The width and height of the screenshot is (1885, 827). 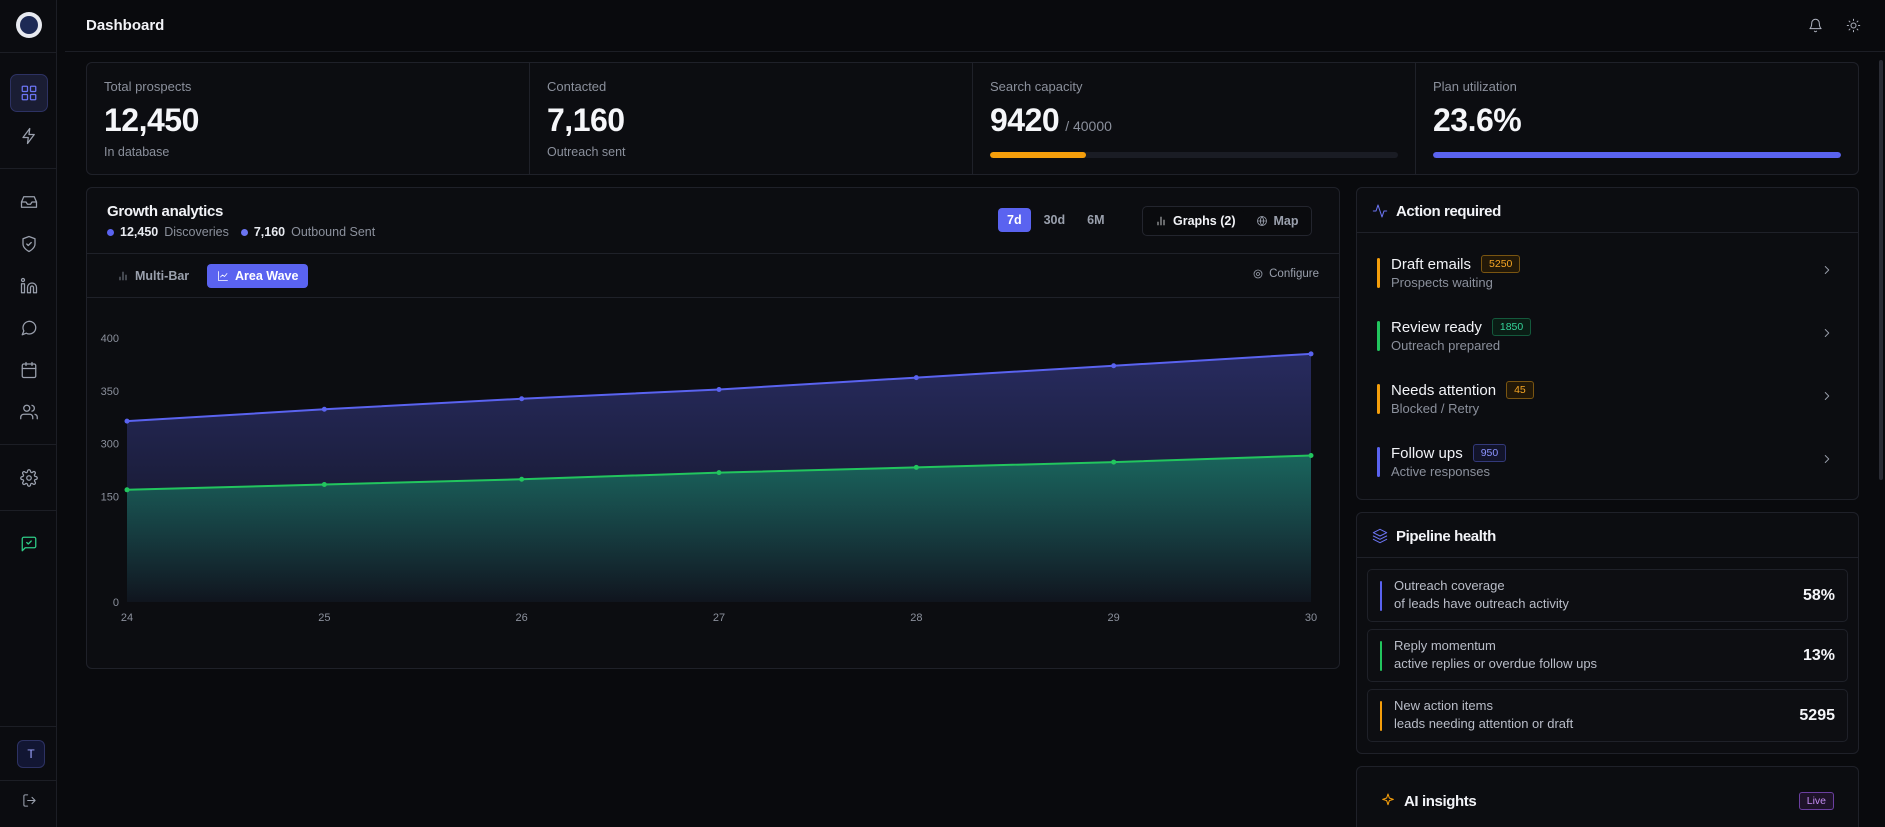 What do you see at coordinates (29, 202) in the screenshot?
I see `nav-inbox` at bounding box center [29, 202].